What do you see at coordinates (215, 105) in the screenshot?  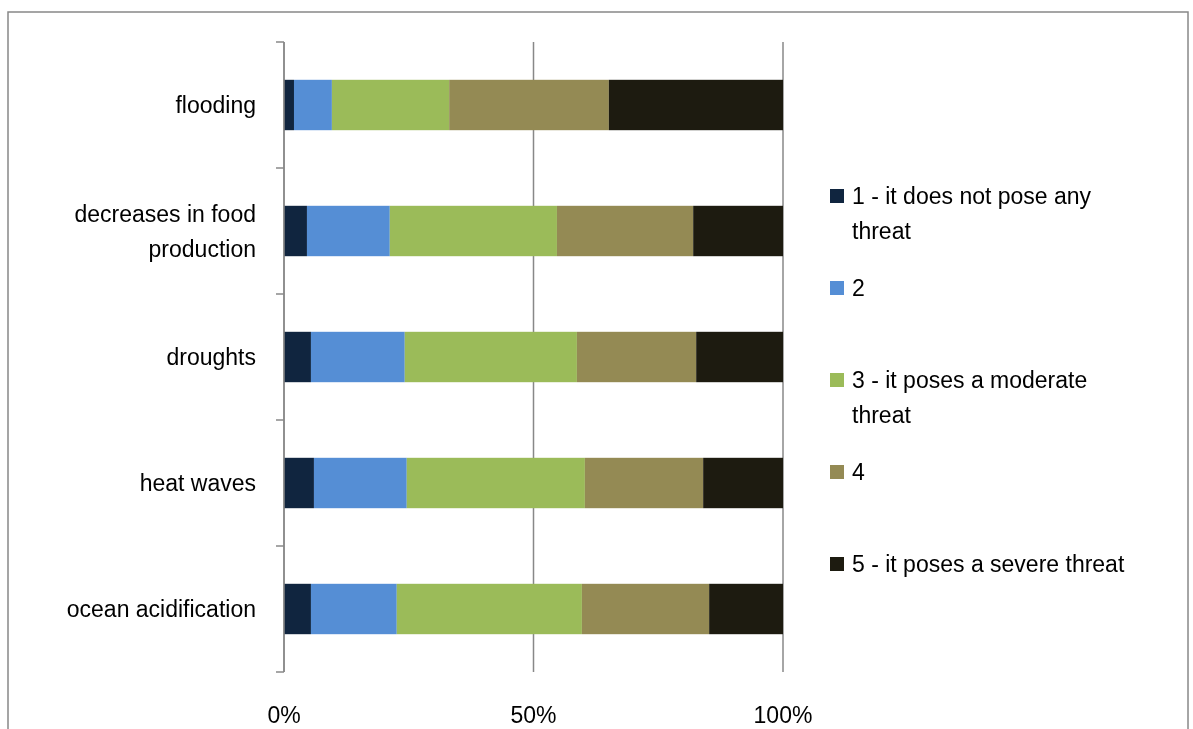 I see `y-tick-label: flooding` at bounding box center [215, 105].